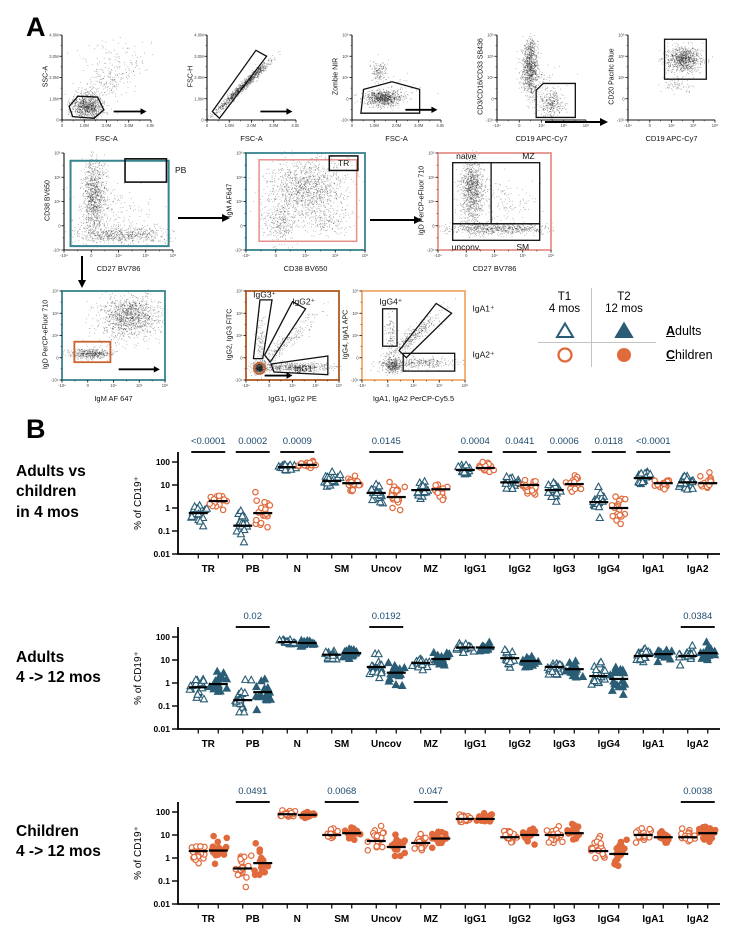 This screenshot has height=949, width=731. Describe the element at coordinates (386, 616) in the screenshot. I see `svg-text: 0.0192` at that location.